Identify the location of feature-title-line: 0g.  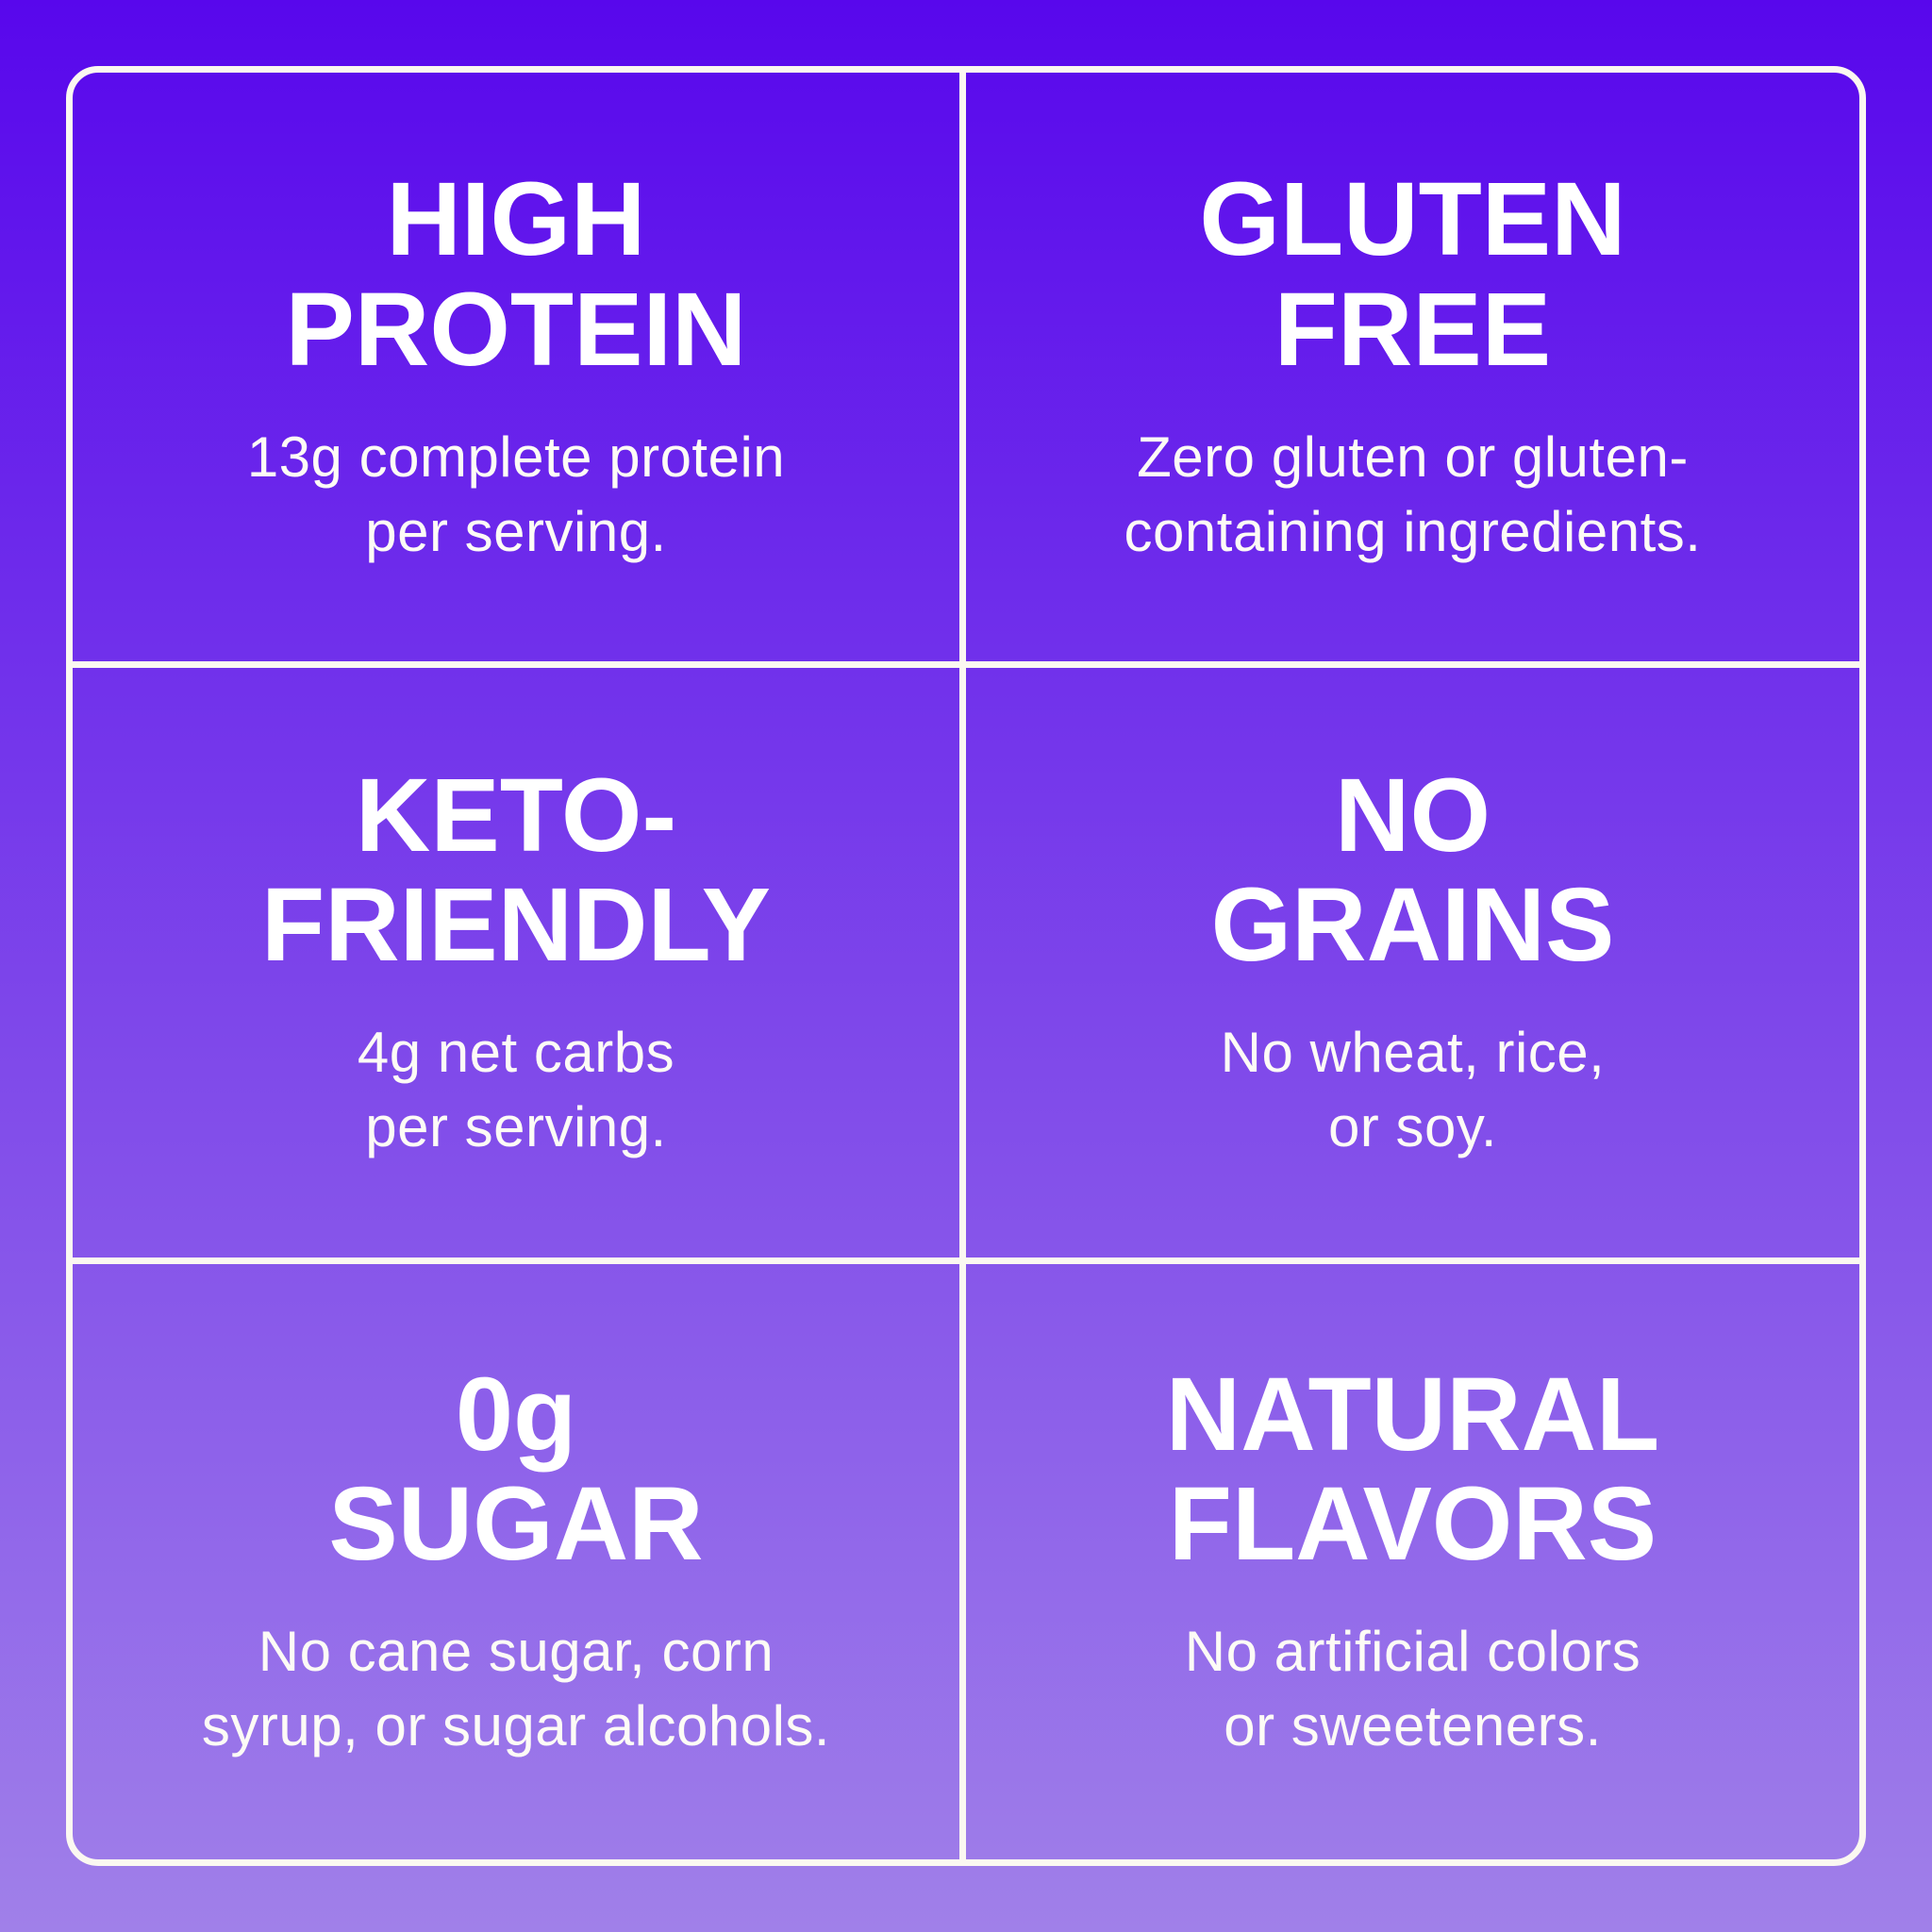
(516, 1415).